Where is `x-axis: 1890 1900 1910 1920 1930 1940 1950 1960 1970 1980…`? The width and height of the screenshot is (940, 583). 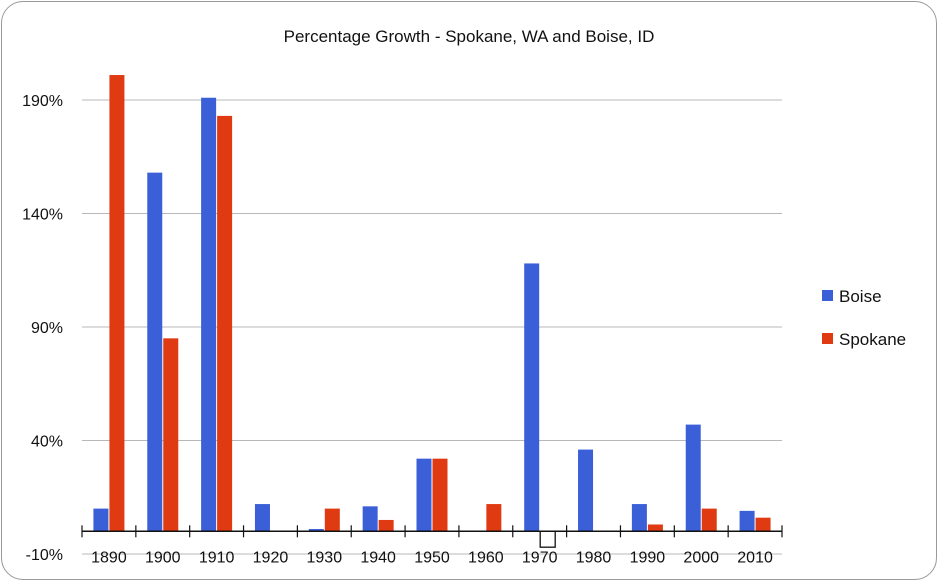 x-axis: 1890 1900 1910 1920 1930 1940 1950 1960 1970 1980… is located at coordinates (432, 545).